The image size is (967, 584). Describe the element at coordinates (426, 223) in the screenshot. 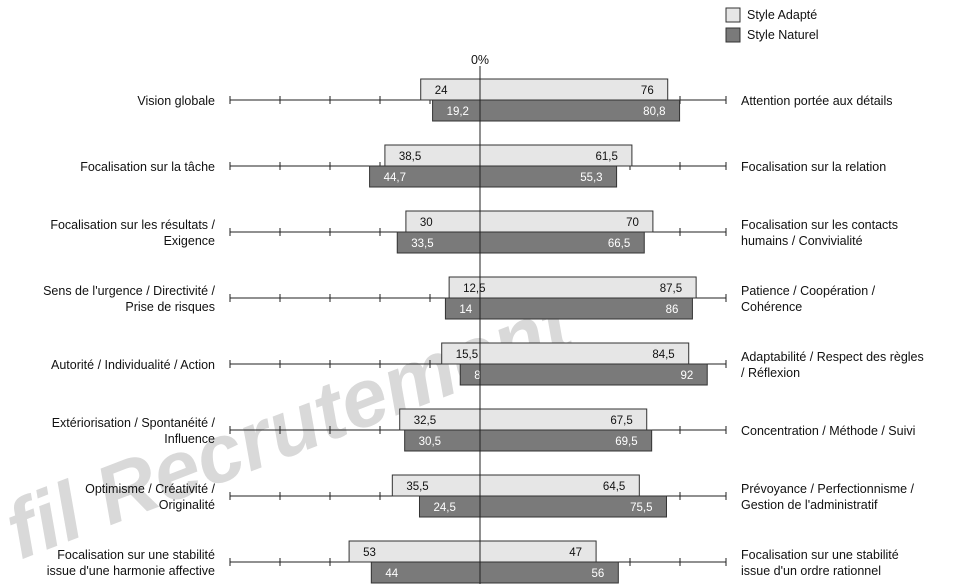

I see `value-label-adapte-left: 30` at that location.